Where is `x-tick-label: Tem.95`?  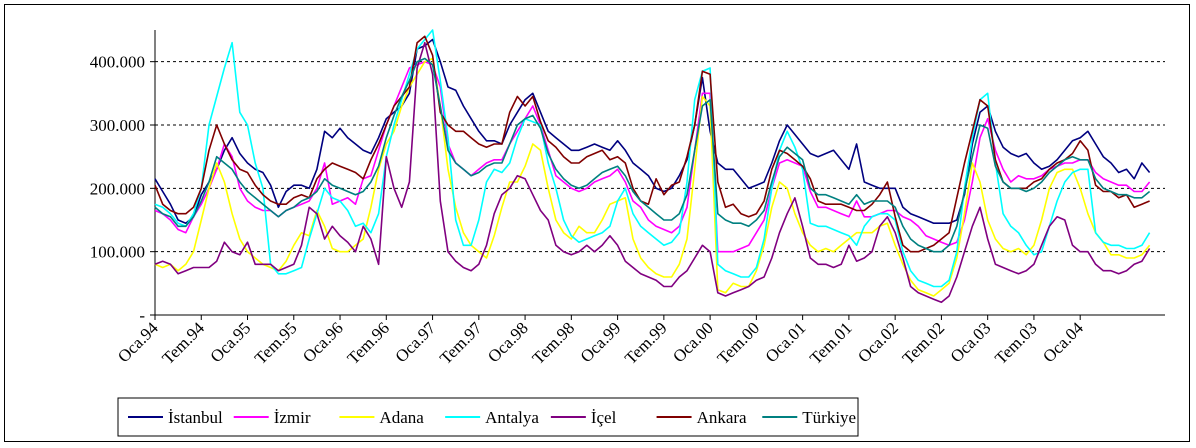
x-tick-label: Tem.95 is located at coordinates (276, 343).